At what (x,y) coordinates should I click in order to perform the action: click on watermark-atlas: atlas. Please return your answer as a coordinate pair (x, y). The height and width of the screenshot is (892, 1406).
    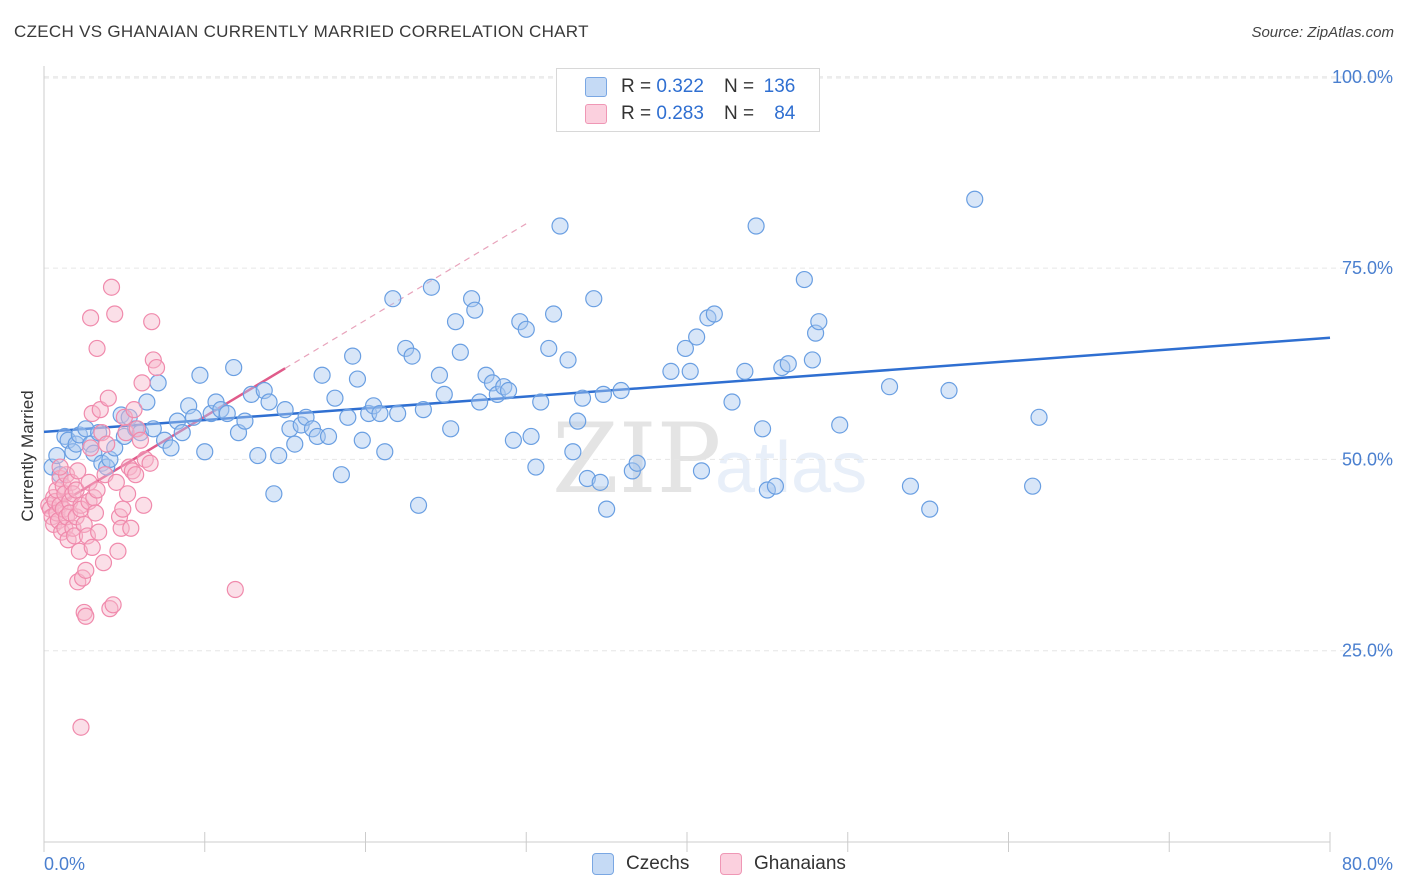
    Looking at the image, I should click on (791, 468).